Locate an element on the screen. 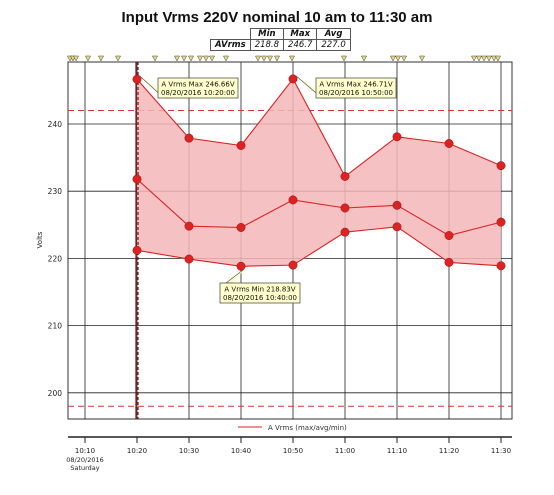 This screenshot has width=554, height=495. stats-row-label: AVrms is located at coordinates (230, 45).